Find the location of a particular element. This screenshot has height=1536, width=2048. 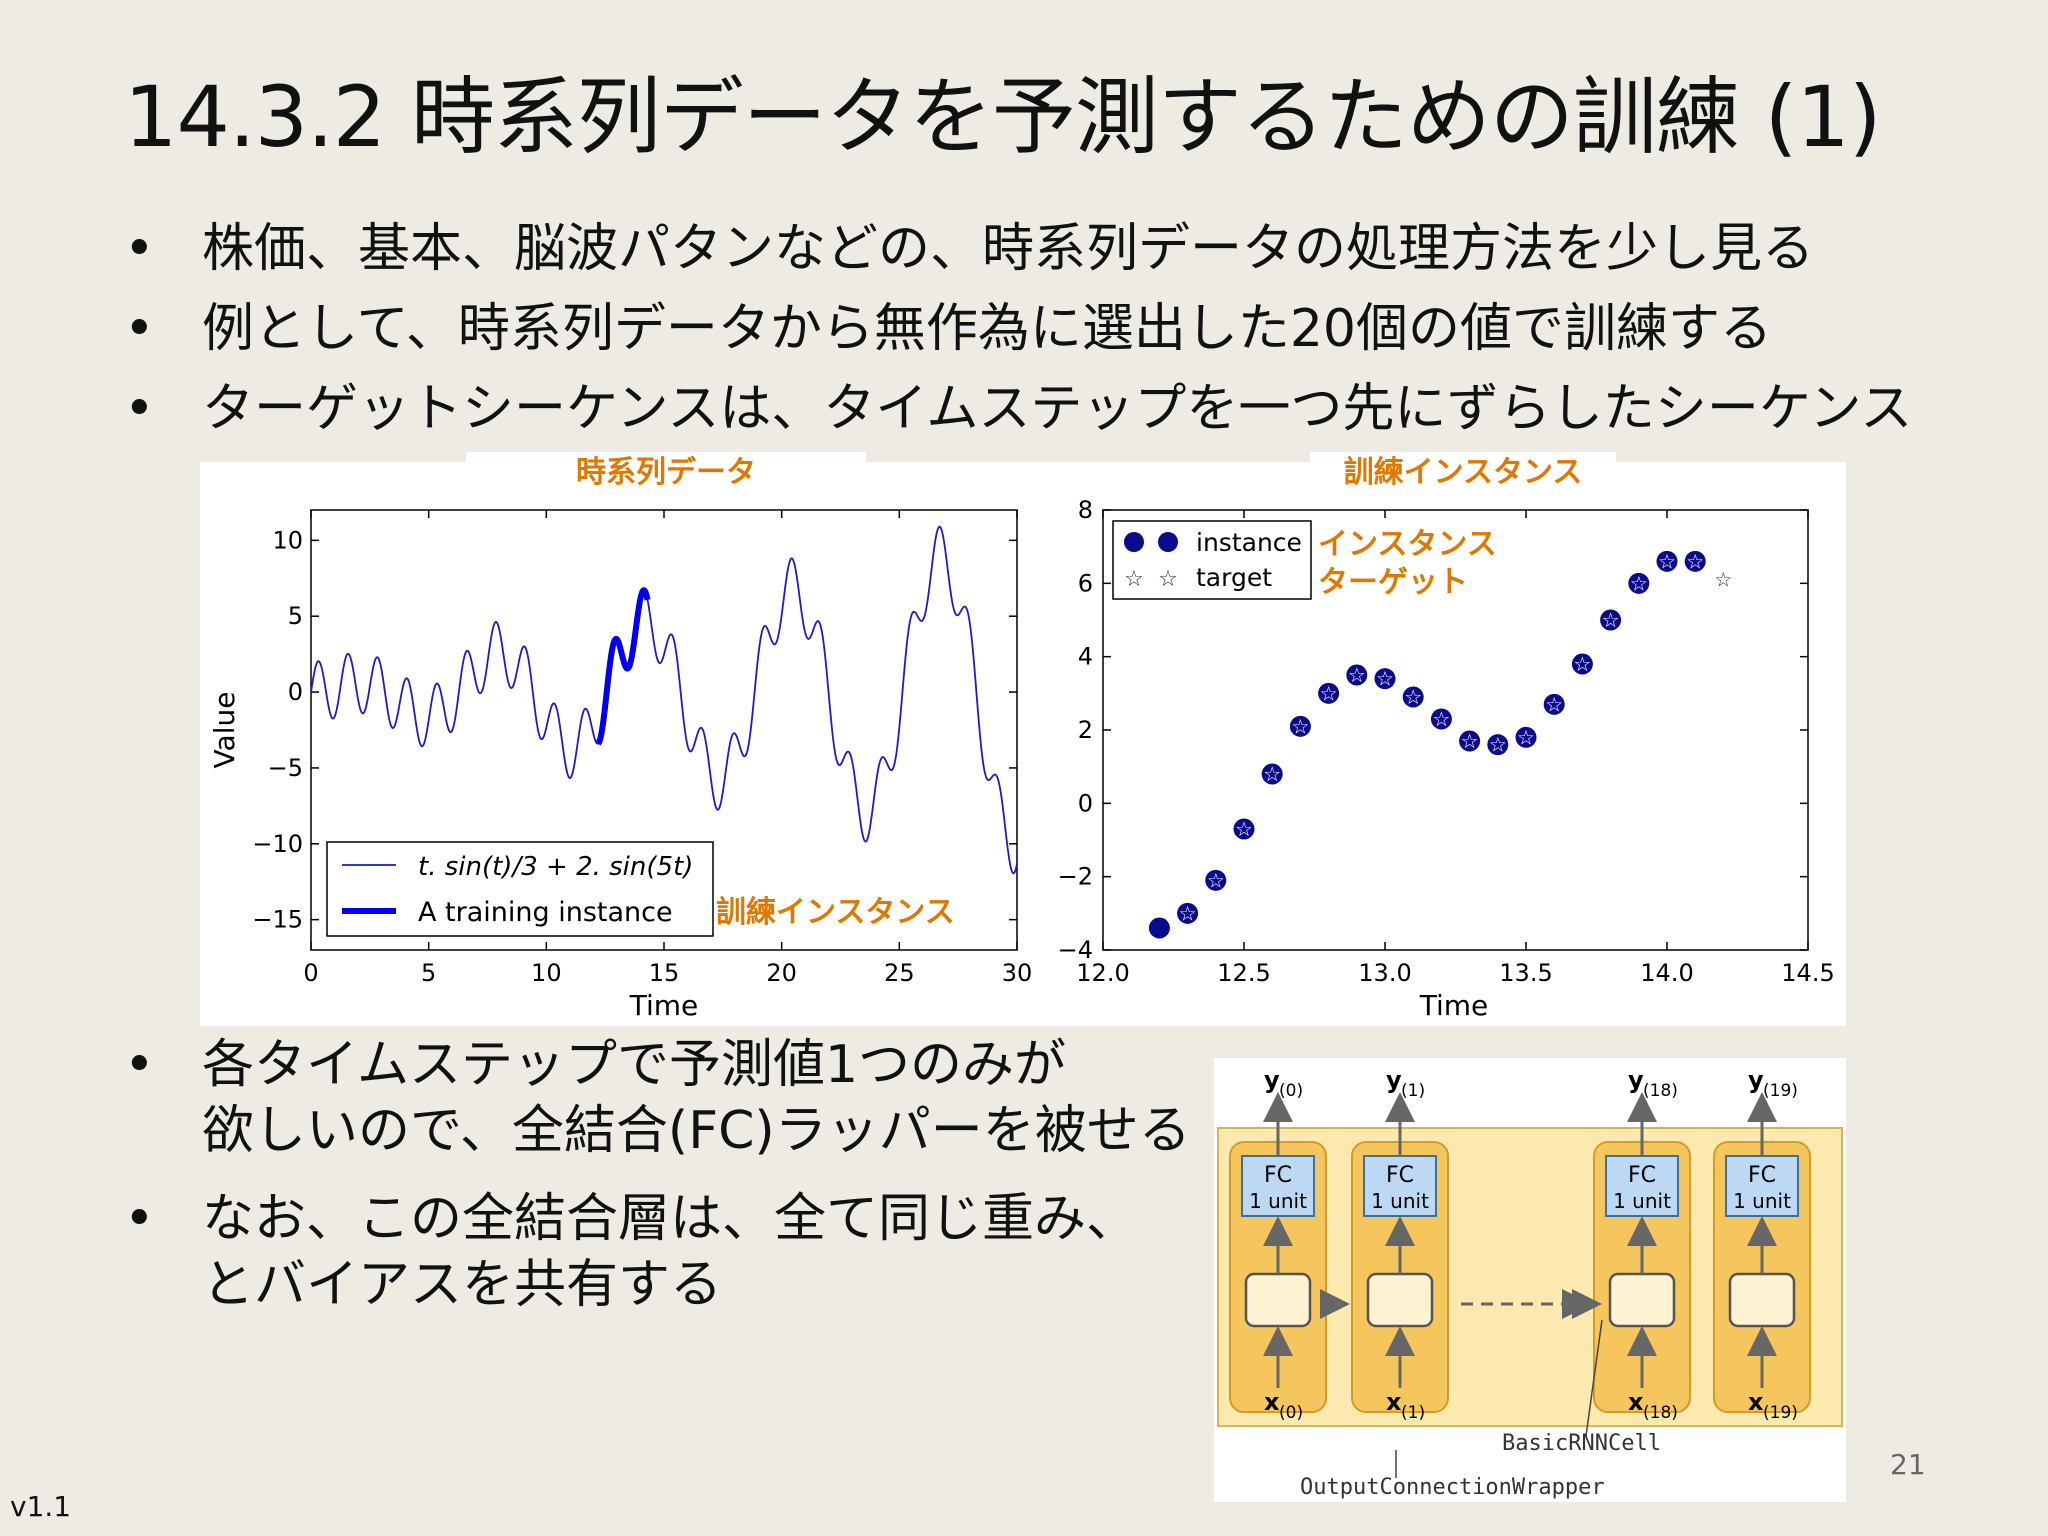

output-wrapper-label: OutputConnectionWrapper is located at coordinates (1452, 1487).